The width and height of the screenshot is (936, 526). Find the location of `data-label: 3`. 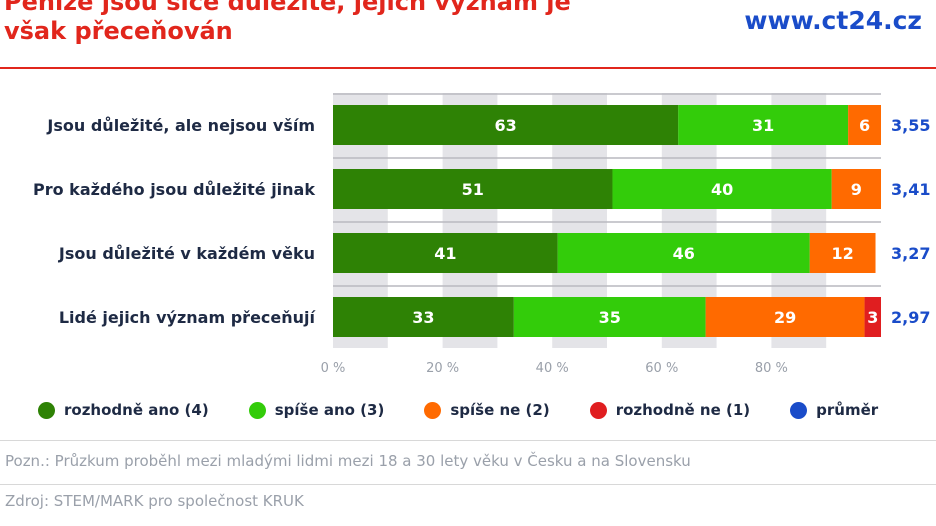

data-label: 3 is located at coordinates (872, 317).